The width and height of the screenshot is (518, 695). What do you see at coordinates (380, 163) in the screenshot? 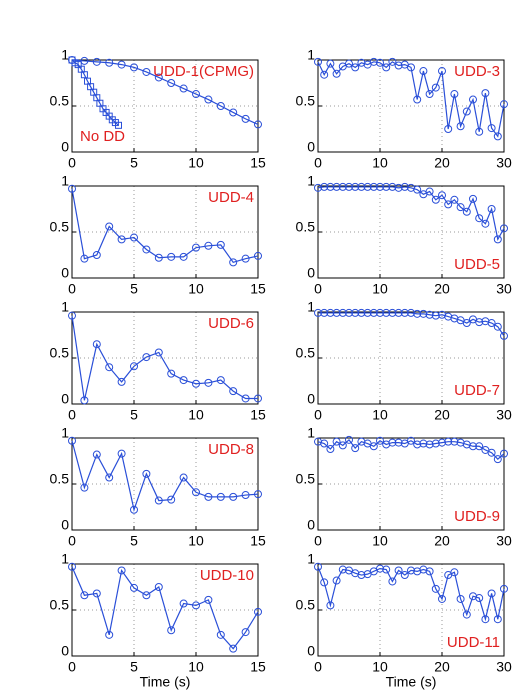
I see `x-tick-label: 10` at bounding box center [380, 163].